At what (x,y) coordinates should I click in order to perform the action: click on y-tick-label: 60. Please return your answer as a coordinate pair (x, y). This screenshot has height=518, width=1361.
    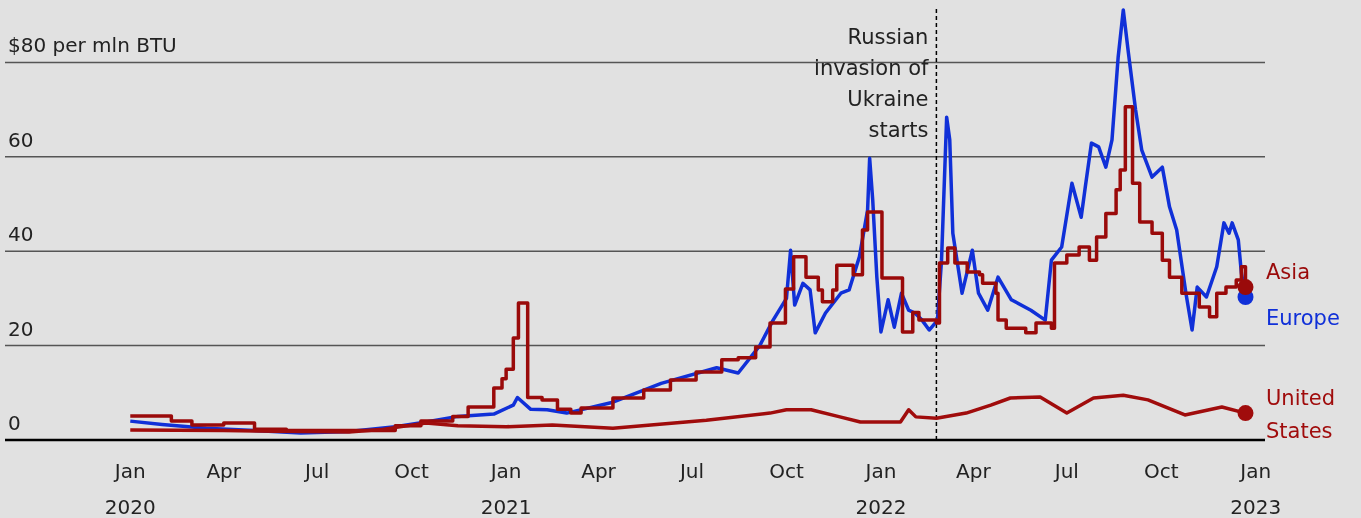
    Looking at the image, I should click on (21, 139).